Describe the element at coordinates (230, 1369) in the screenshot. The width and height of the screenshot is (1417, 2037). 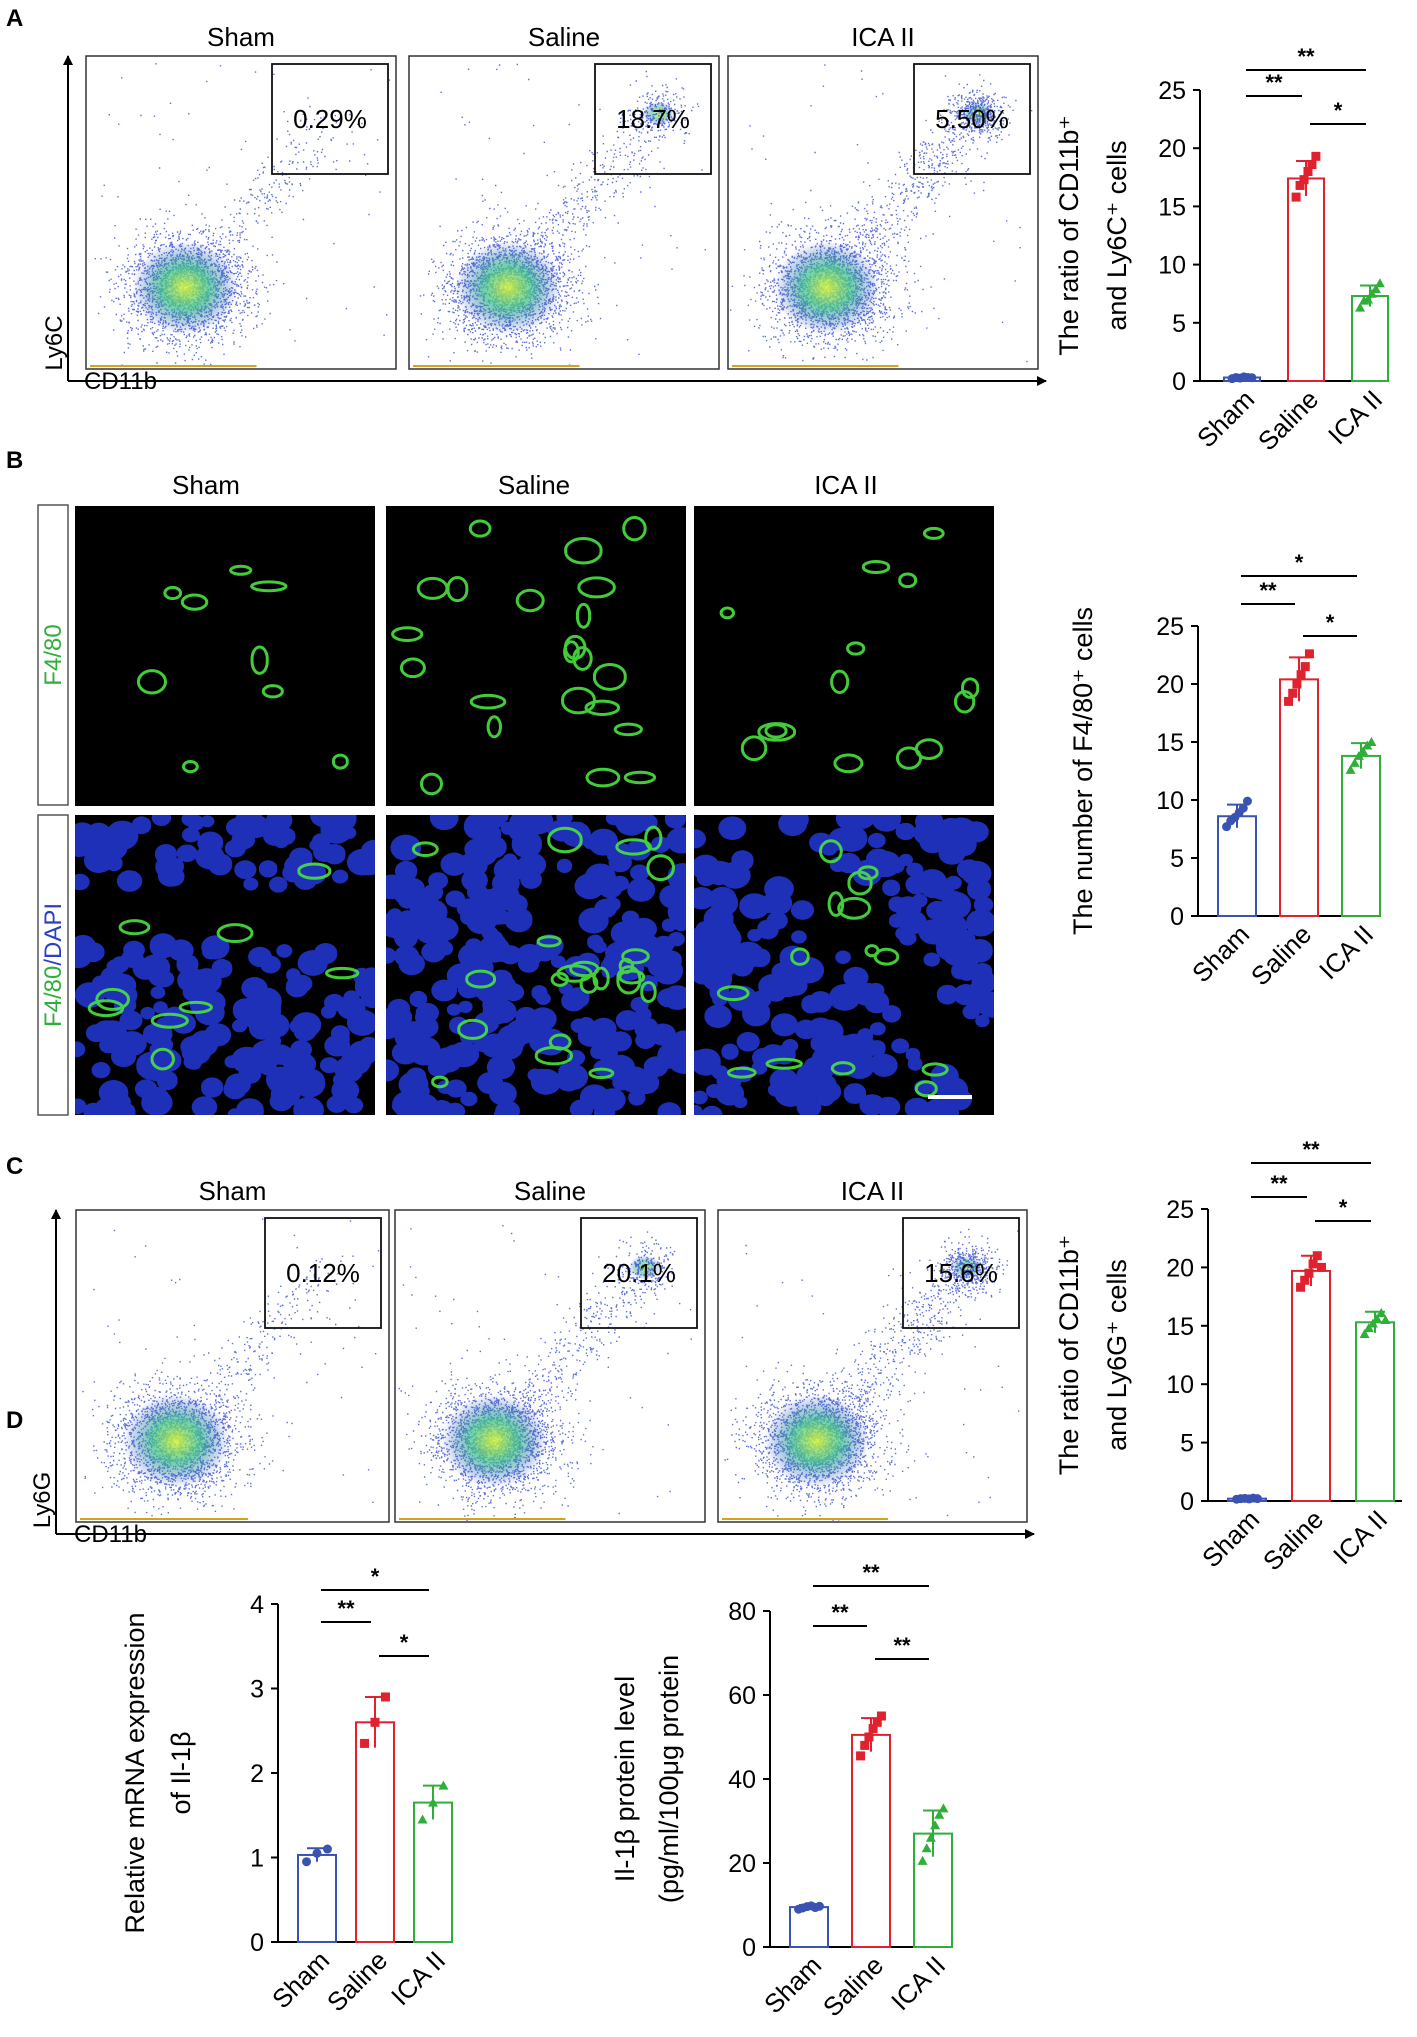
I see `flow-scatter-sham` at that location.